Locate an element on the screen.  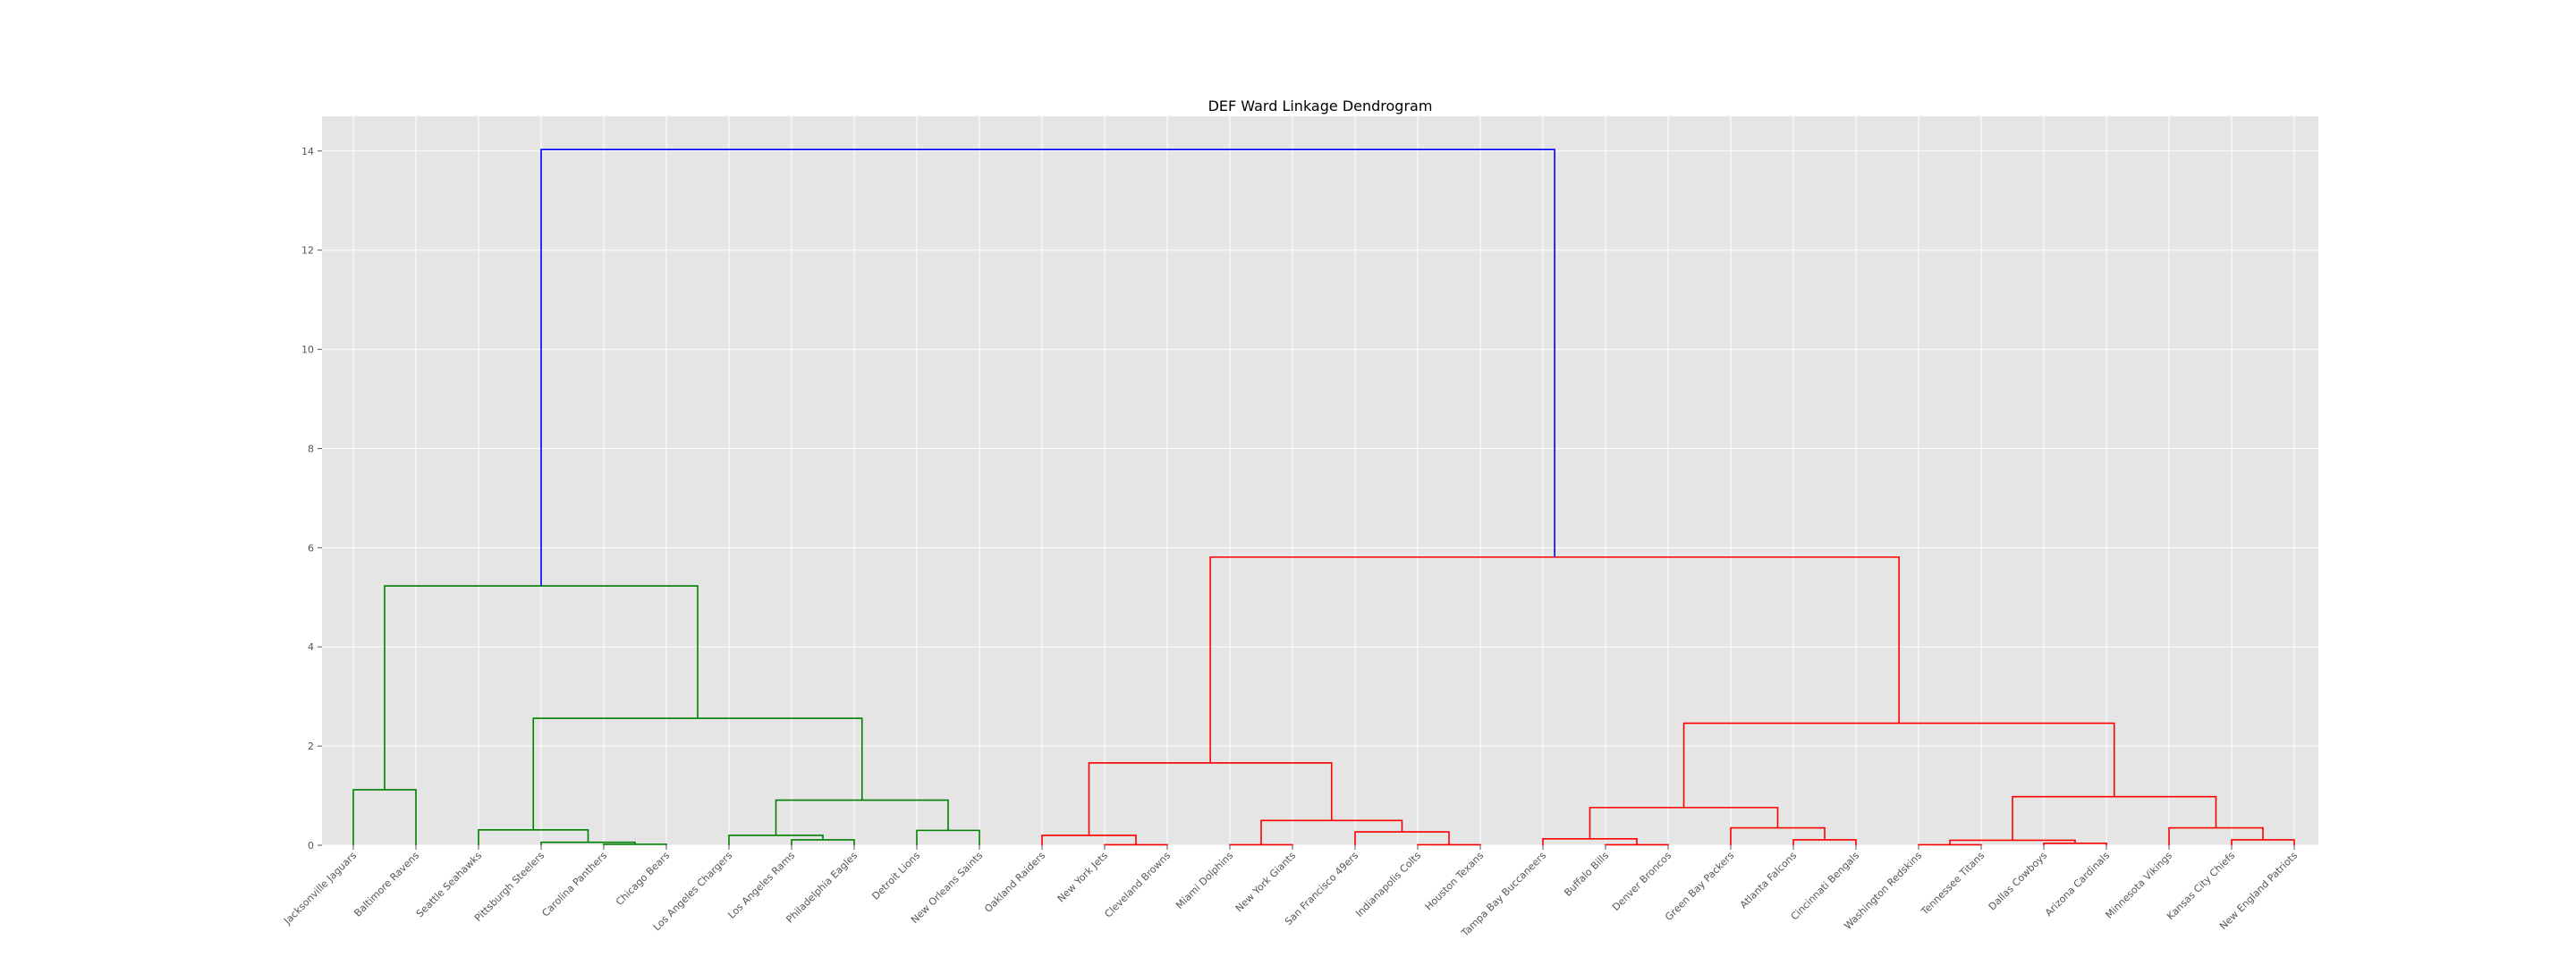
y-tick-label: 0 is located at coordinates (311, 846).